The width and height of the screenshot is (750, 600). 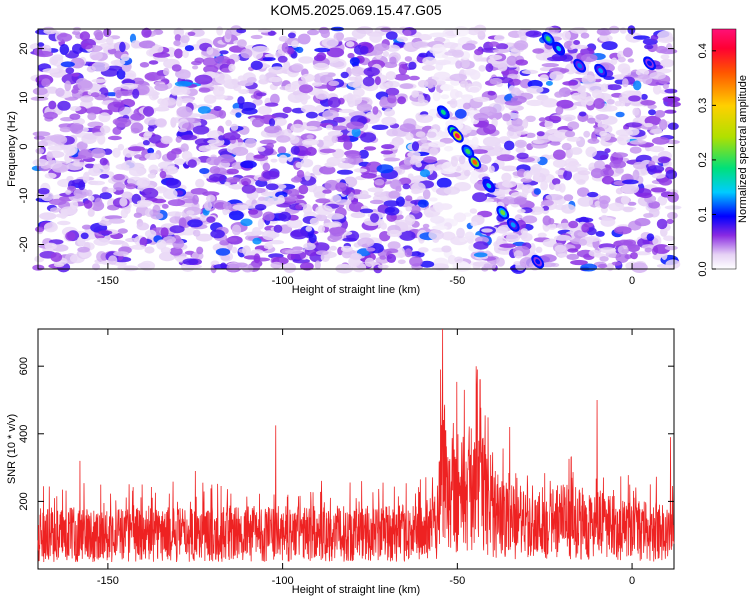 I want to click on x-tick-label: -150, so click(x=108, y=581).